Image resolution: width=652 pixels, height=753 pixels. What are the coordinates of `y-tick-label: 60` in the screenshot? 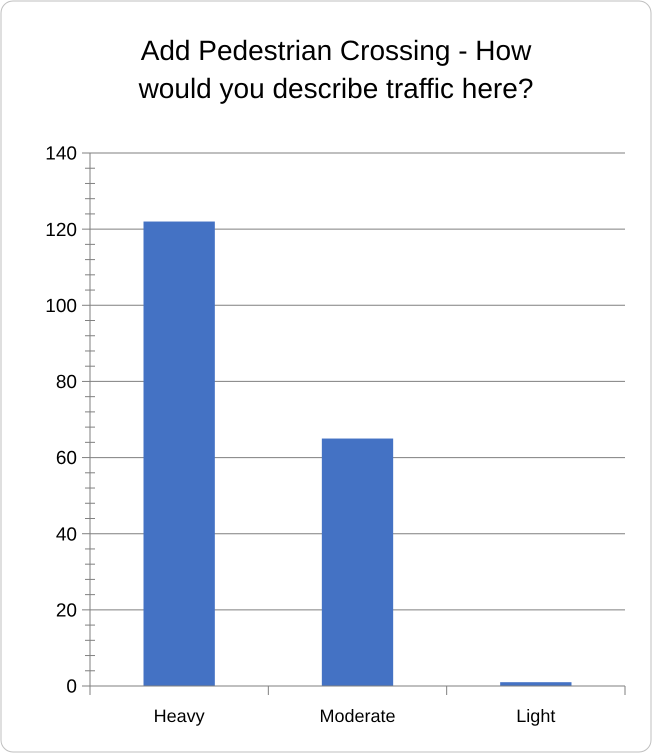 It's located at (66, 459).